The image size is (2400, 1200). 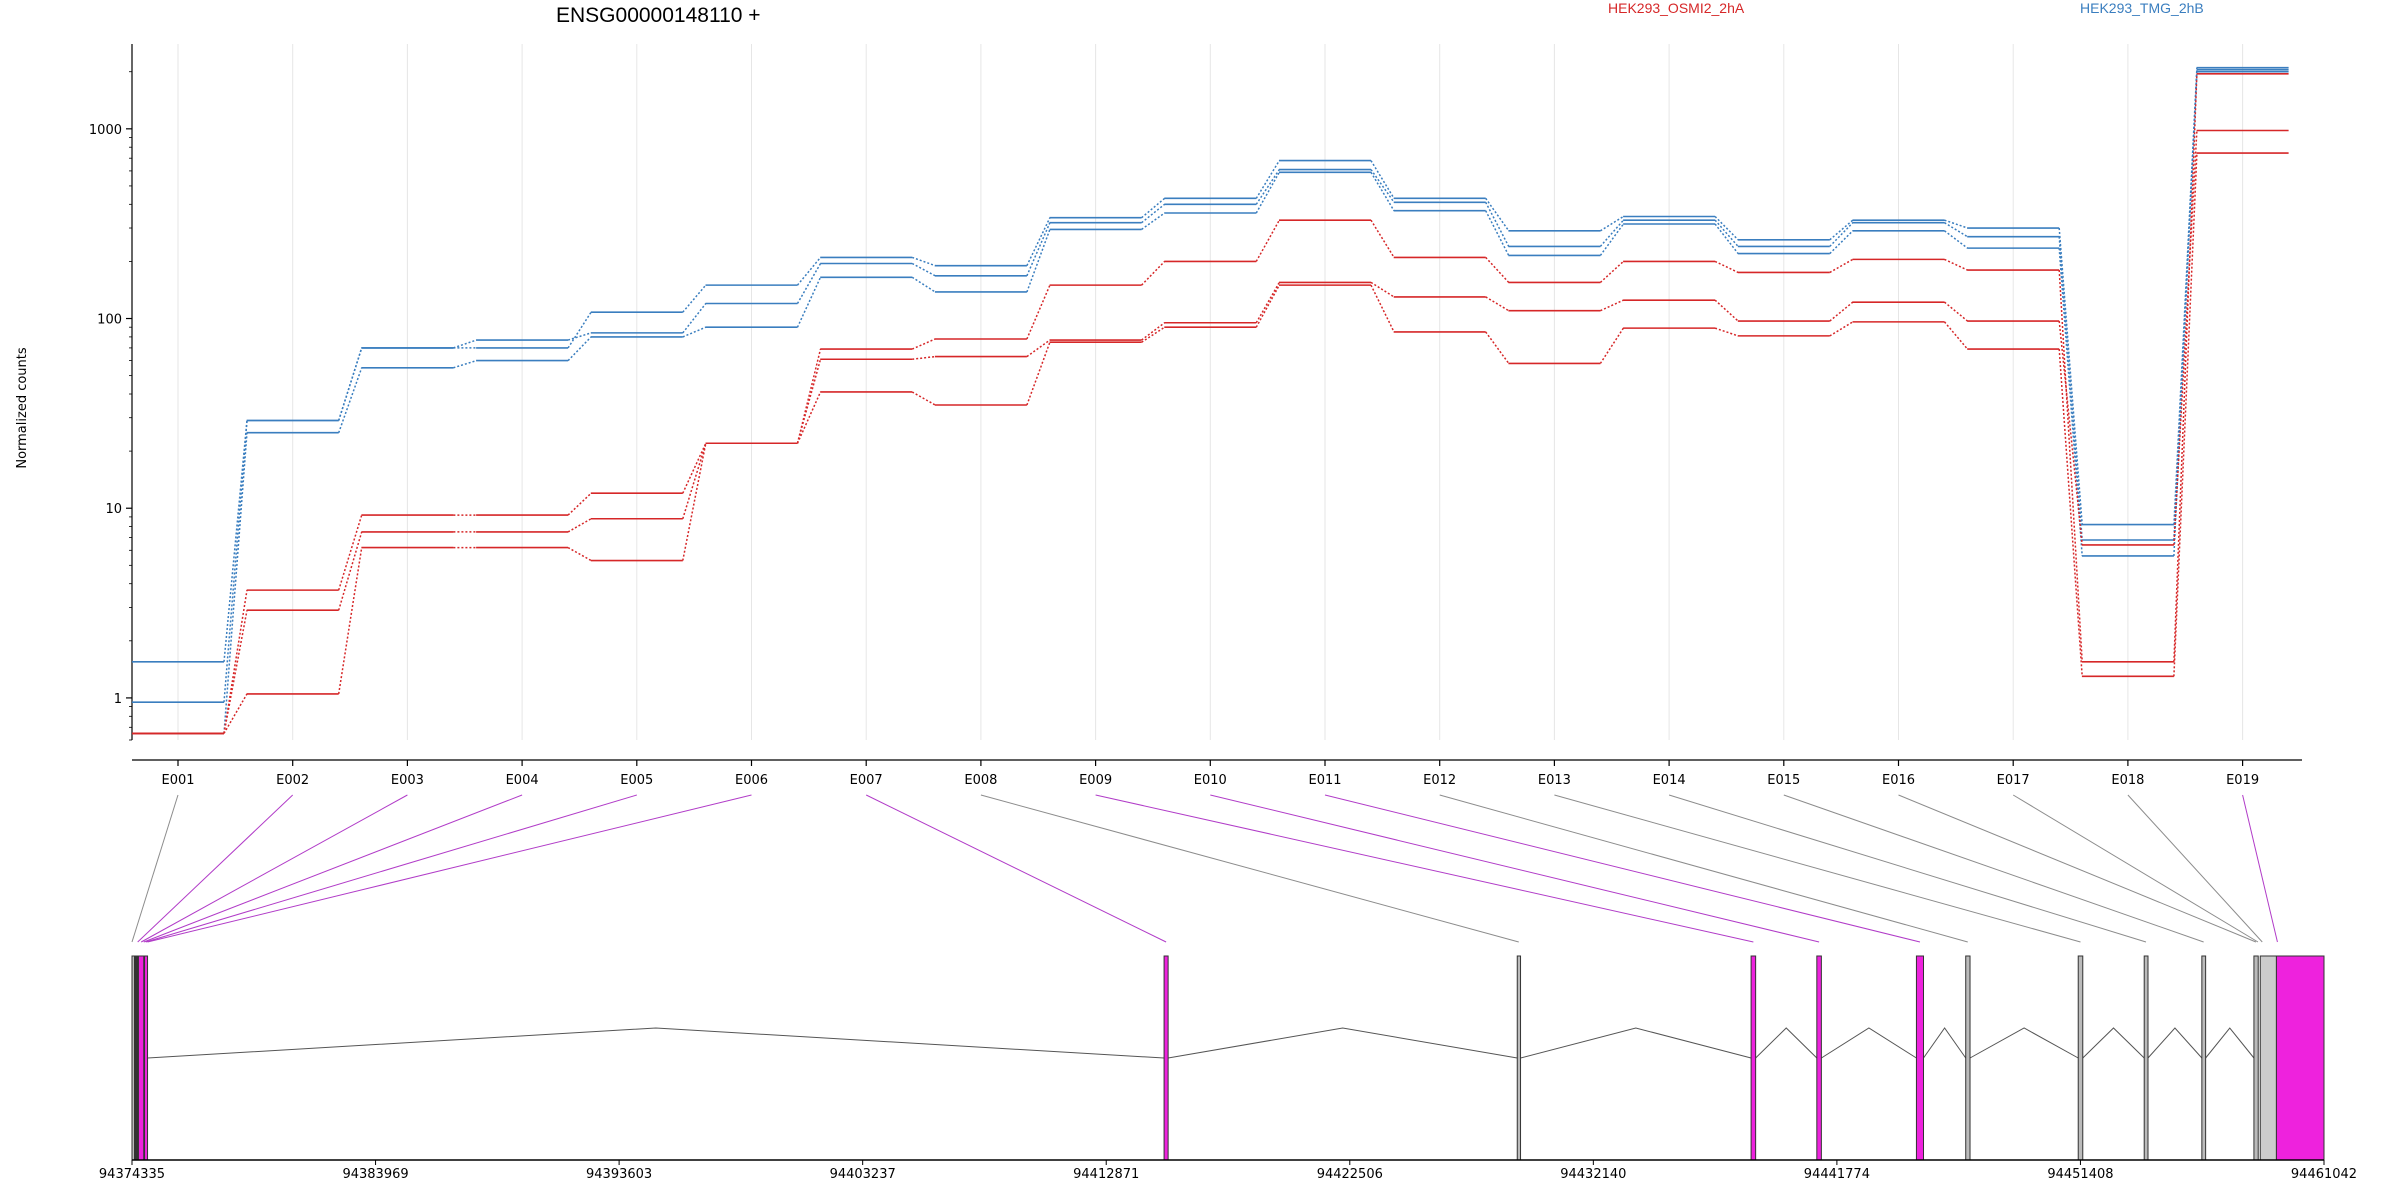 I want to click on exon-connector-e010, so click(x=1515, y=868).